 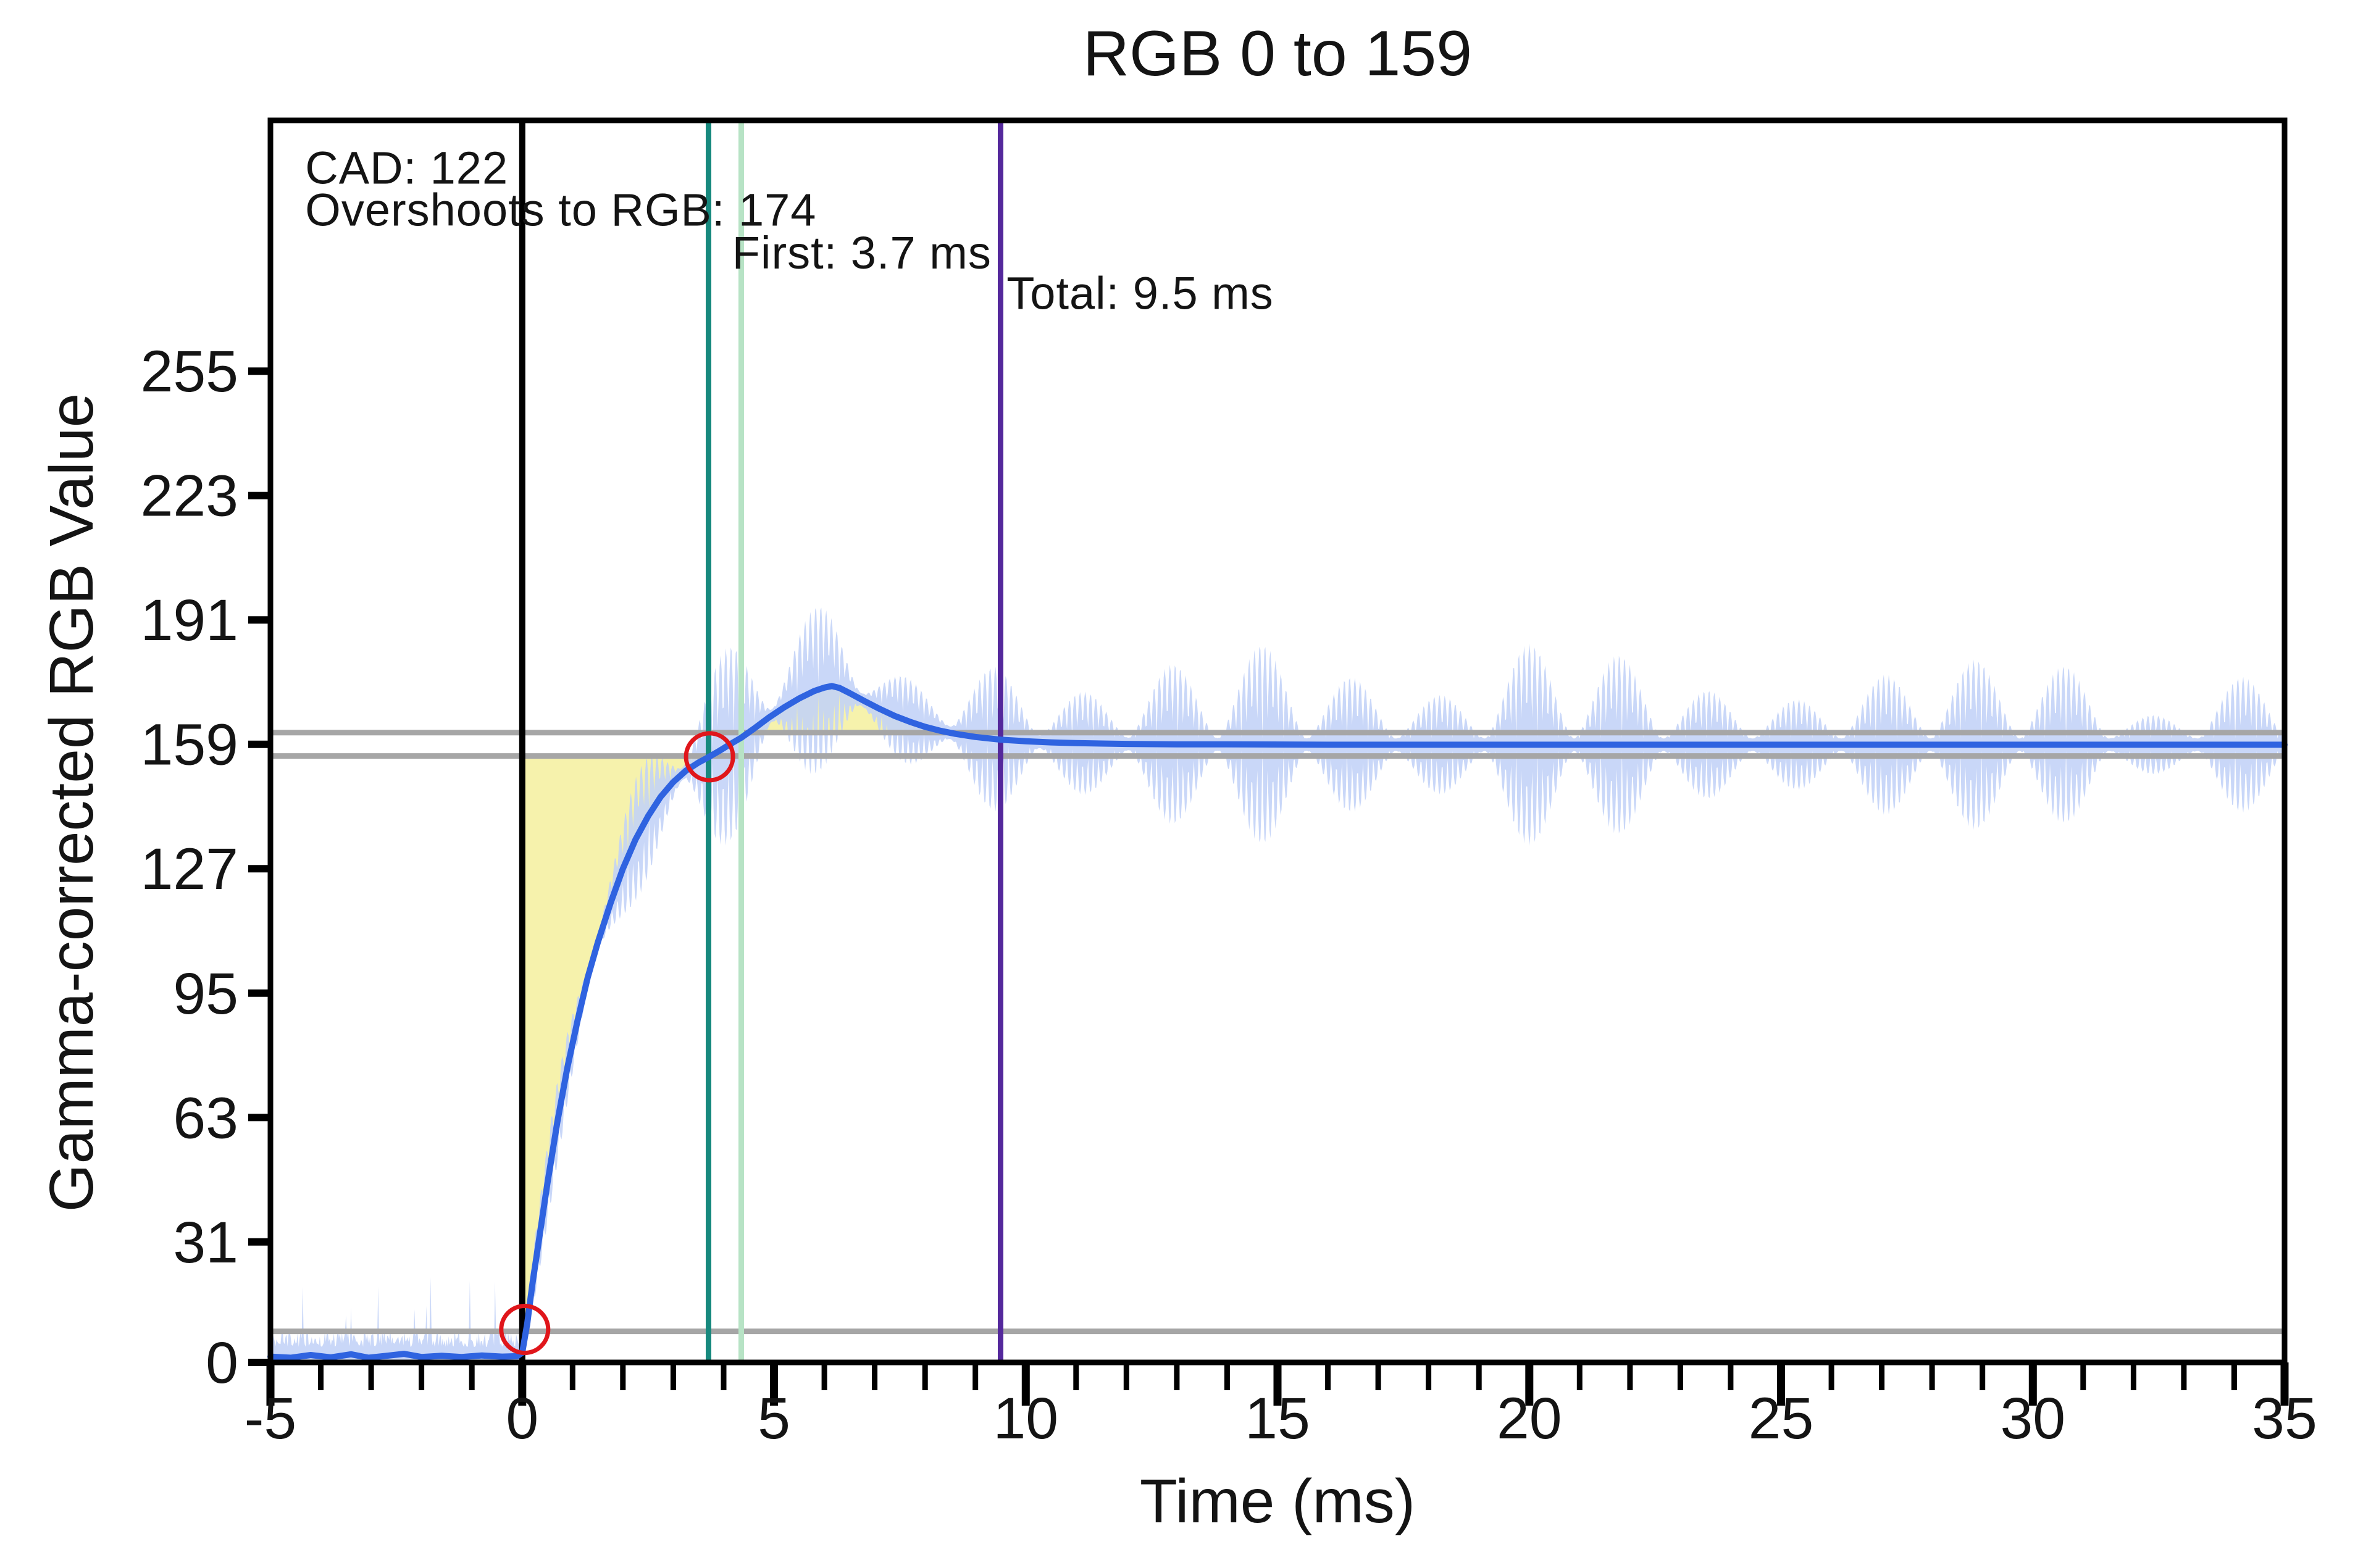 What do you see at coordinates (522, 1418) in the screenshot?
I see `x-tick-label: 0` at bounding box center [522, 1418].